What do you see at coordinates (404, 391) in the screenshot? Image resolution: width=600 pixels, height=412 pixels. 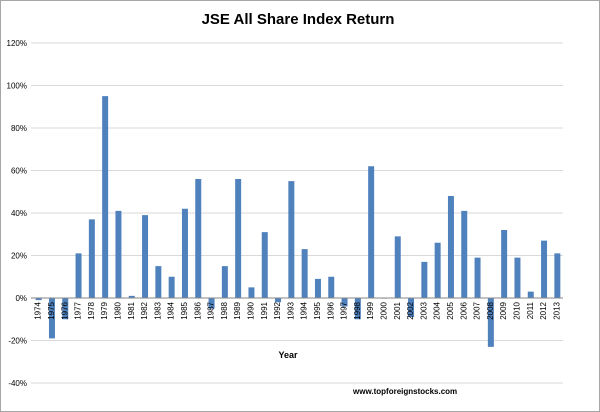 I see `source-credit: www.topforeignstocks.com` at bounding box center [404, 391].